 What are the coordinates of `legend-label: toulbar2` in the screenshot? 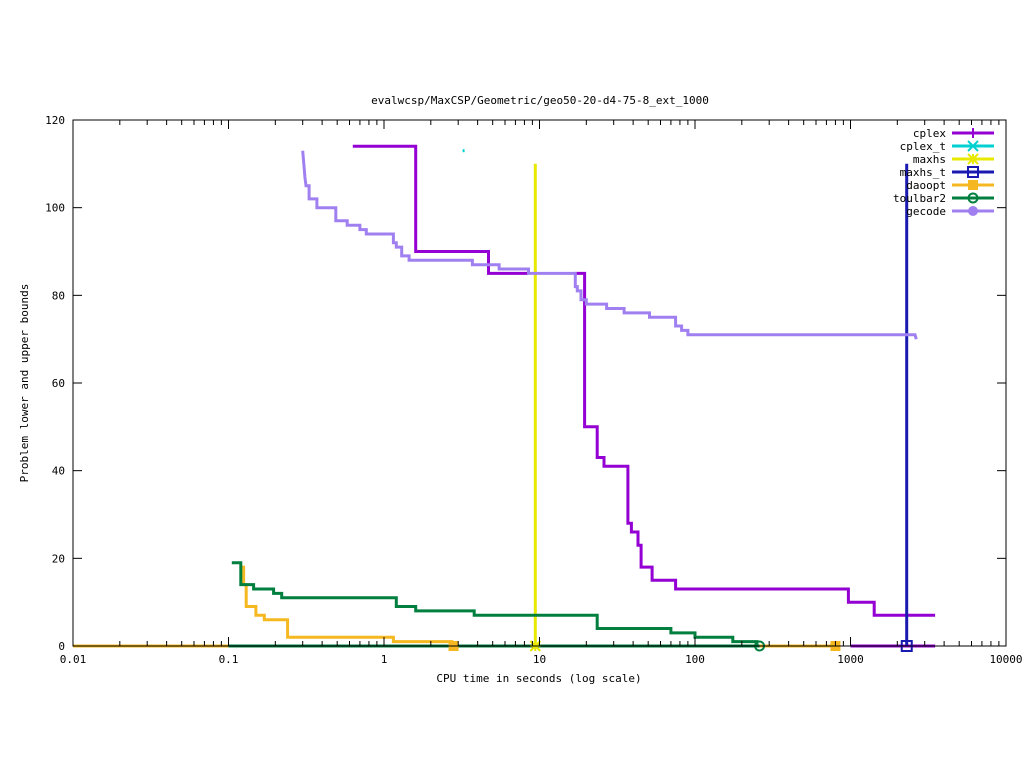 It's located at (919, 198).